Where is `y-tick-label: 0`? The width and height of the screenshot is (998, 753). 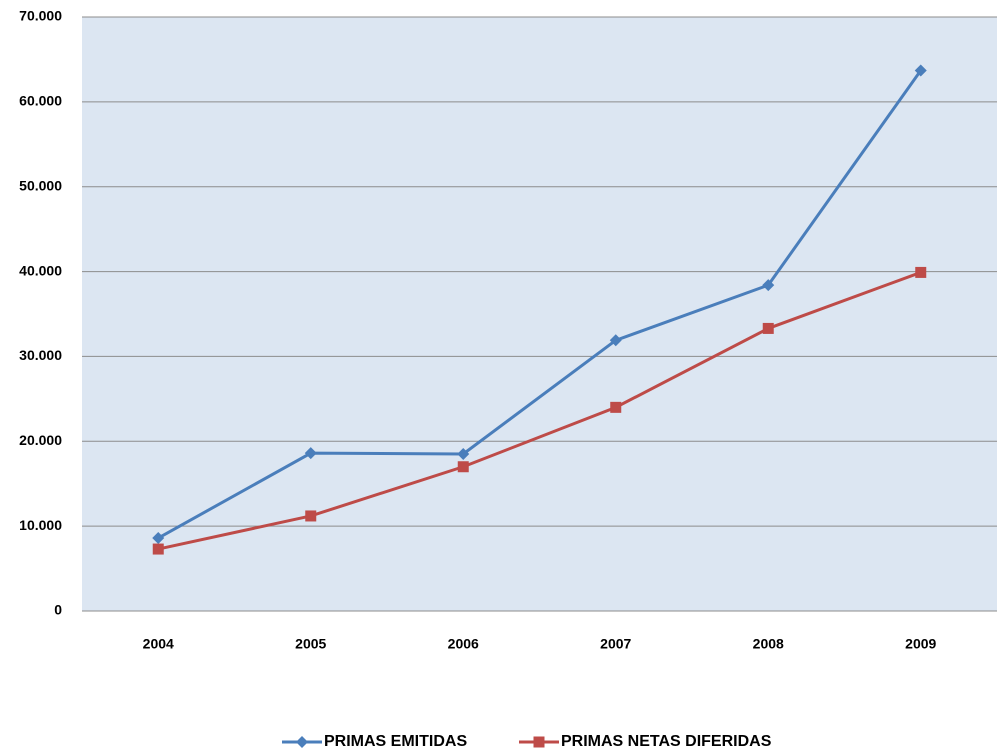
y-tick-label: 0 is located at coordinates (58, 610).